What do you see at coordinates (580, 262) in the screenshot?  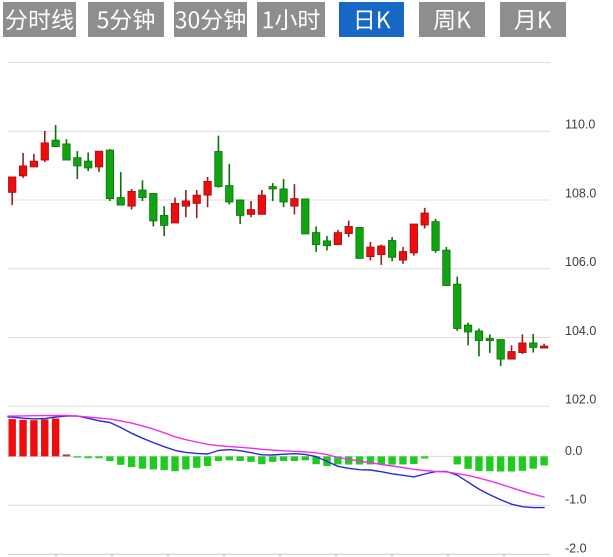 I see `price-axis-label: 106.0` at bounding box center [580, 262].